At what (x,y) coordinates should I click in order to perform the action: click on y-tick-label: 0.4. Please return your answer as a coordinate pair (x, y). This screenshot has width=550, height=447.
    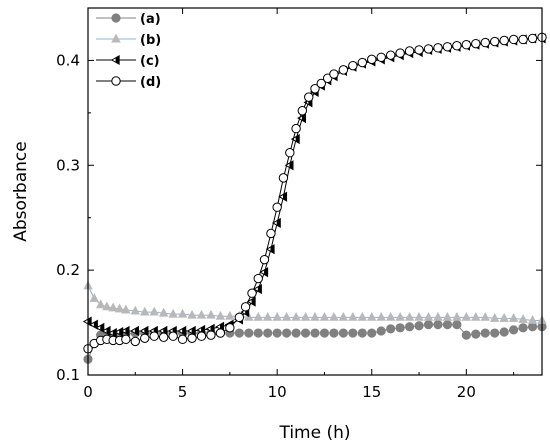
    Looking at the image, I should click on (68, 60).